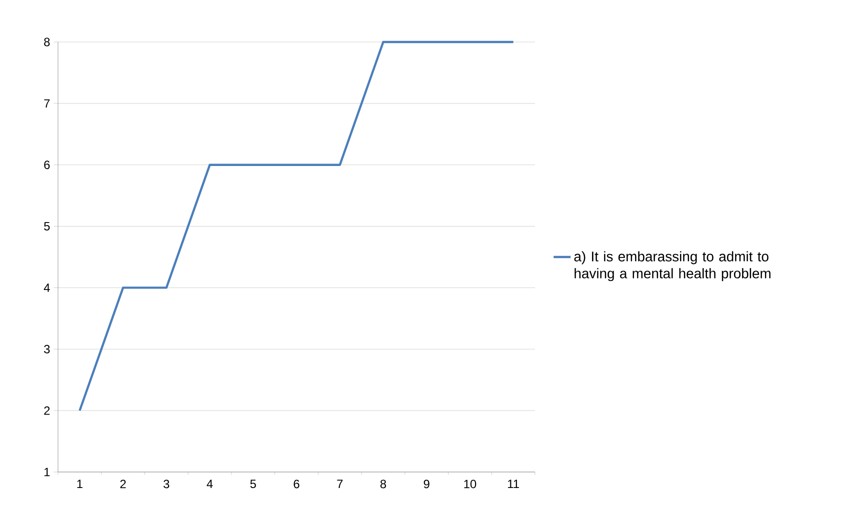 The image size is (862, 530). I want to click on y-tick-label: 4, so click(47, 288).